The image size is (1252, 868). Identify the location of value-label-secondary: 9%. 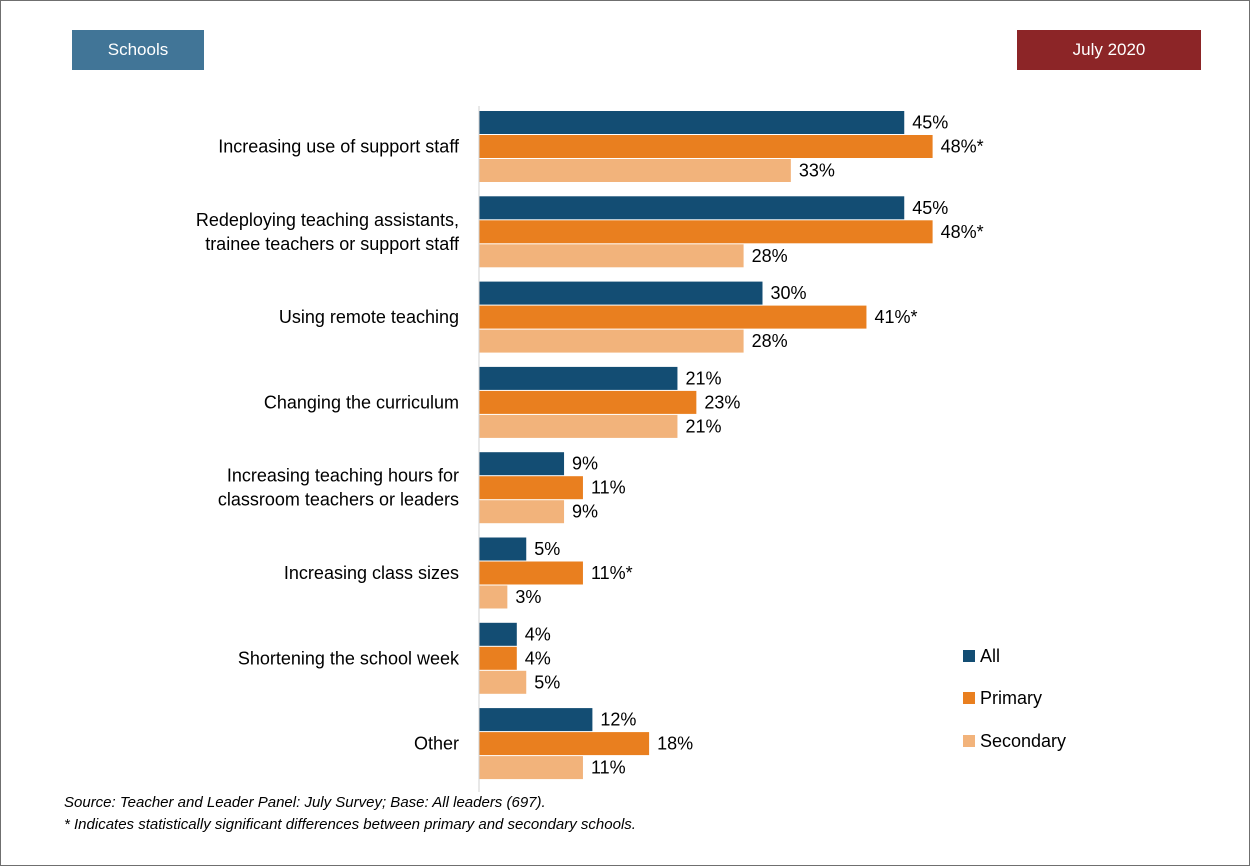
(585, 512).